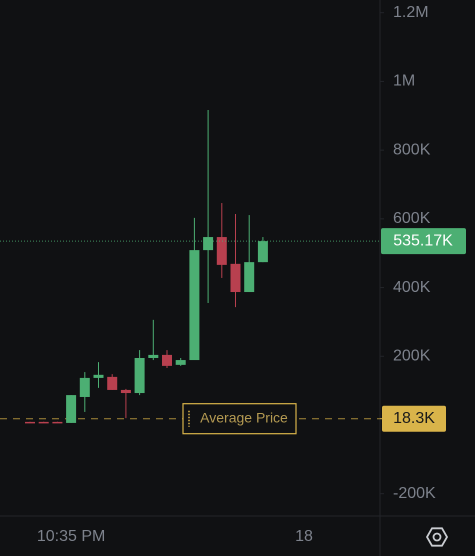  I want to click on average-price-value: 18.3K, so click(414, 418).